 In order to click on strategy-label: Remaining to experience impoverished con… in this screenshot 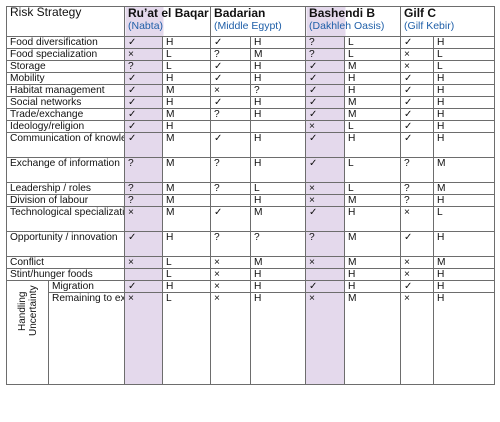, I will do `click(86, 338)`.